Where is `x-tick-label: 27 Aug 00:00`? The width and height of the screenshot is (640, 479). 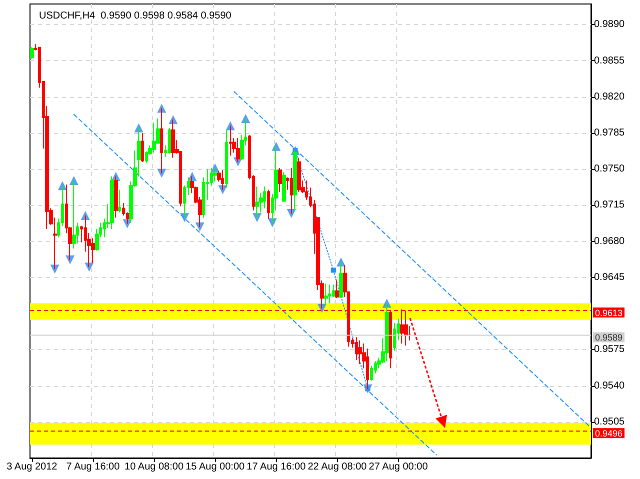 x-tick-label: 27 Aug 00:00 is located at coordinates (398, 467).